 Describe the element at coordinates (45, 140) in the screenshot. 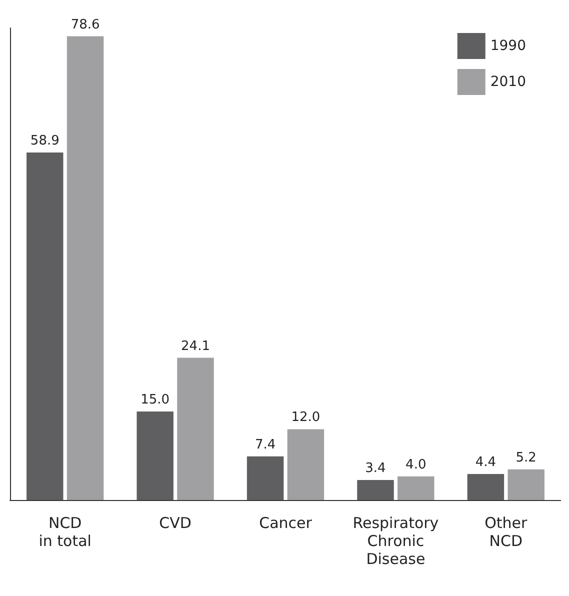

I see `data-label: 58.9` at that location.